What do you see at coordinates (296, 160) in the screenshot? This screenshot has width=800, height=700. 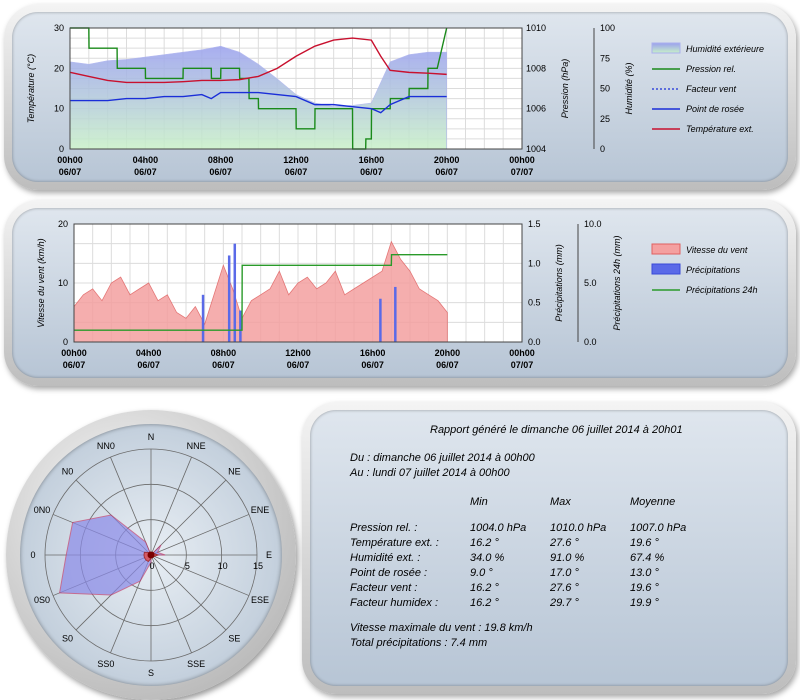 I see `x-tick-time: 12h00` at bounding box center [296, 160].